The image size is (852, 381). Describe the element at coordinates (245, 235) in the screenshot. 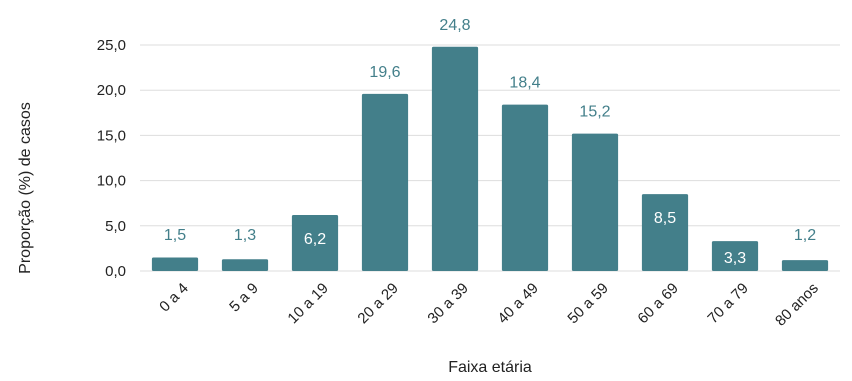

I see `data-label: 1,3` at that location.